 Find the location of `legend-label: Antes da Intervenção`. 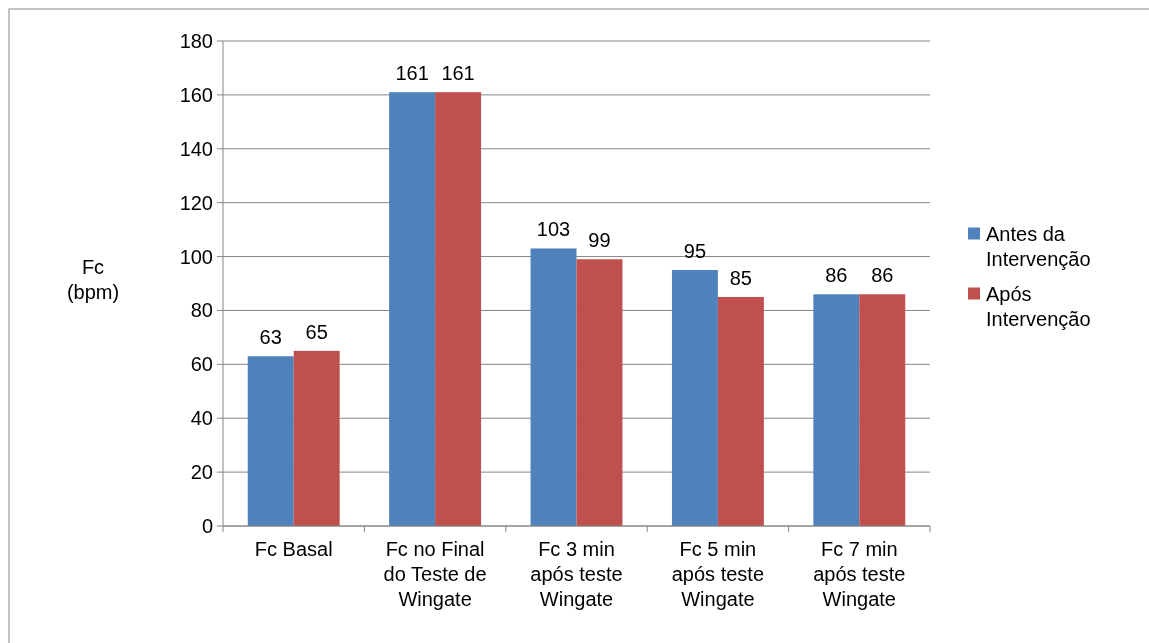

legend-label: Antes da Intervenção is located at coordinates (1038, 246).